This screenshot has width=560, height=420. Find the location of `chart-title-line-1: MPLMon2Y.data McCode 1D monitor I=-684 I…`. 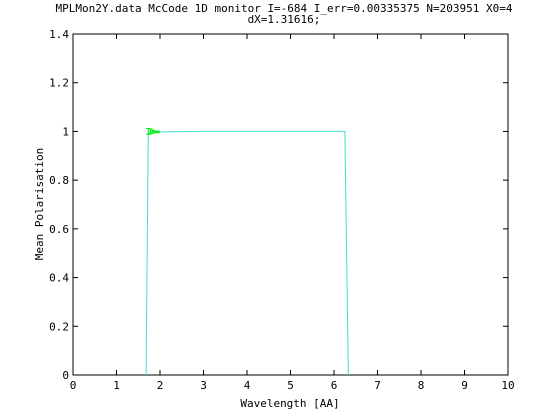

chart-title-line-1: MPLMon2Y.data McCode 1D monitor I=-684 I… is located at coordinates (284, 8).